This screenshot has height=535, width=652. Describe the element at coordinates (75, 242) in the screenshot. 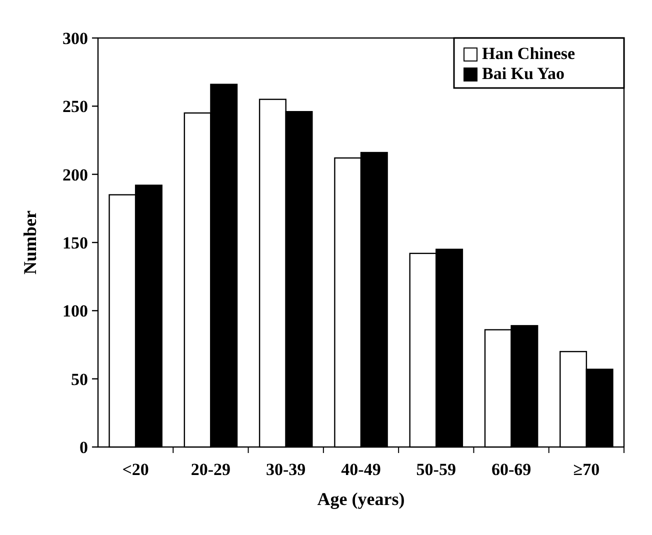

I see `y-tick-label: 150` at that location.